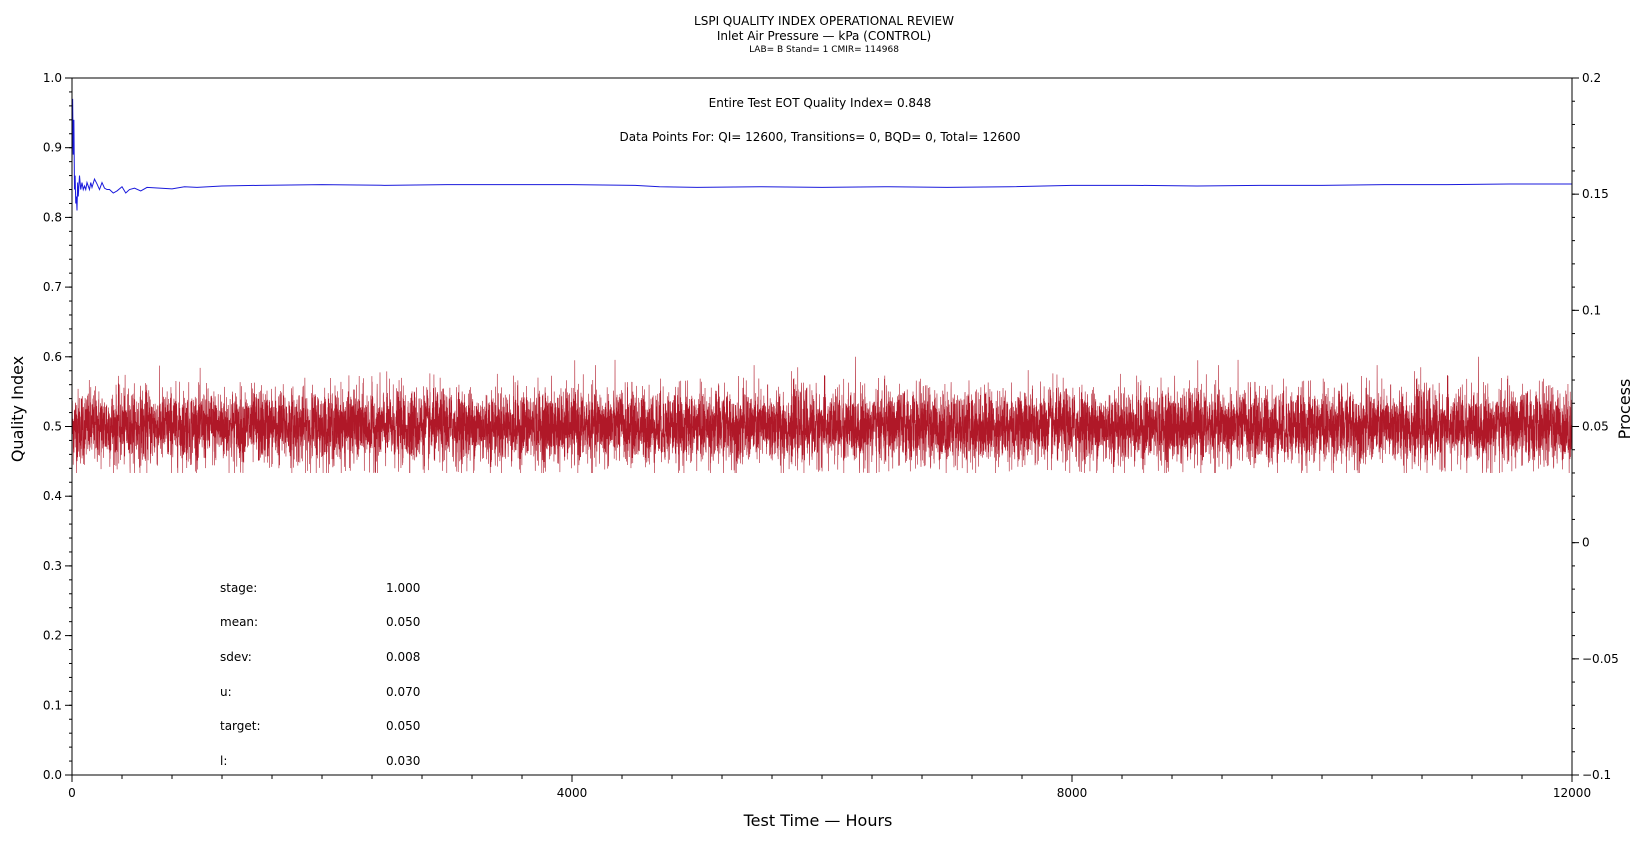  What do you see at coordinates (403, 657) in the screenshot?
I see `stat-value-sdev: 0.008` at bounding box center [403, 657].